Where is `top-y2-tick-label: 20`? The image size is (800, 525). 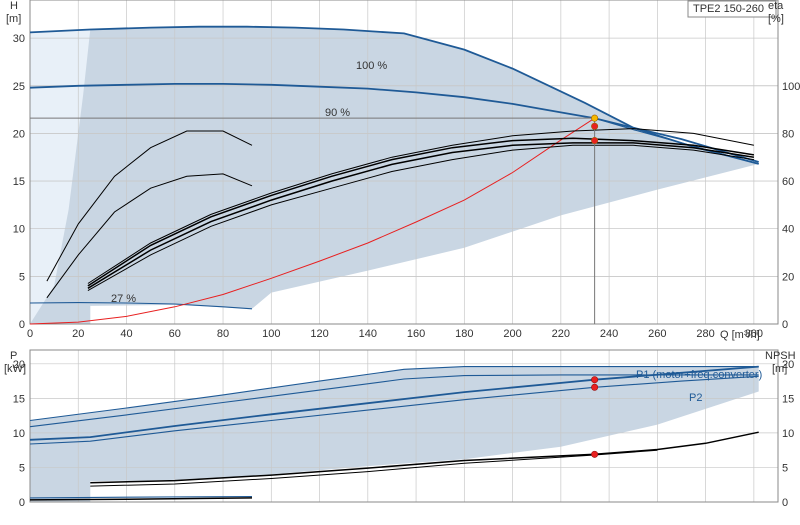 top-y2-tick-label: 20 is located at coordinates (788, 277).